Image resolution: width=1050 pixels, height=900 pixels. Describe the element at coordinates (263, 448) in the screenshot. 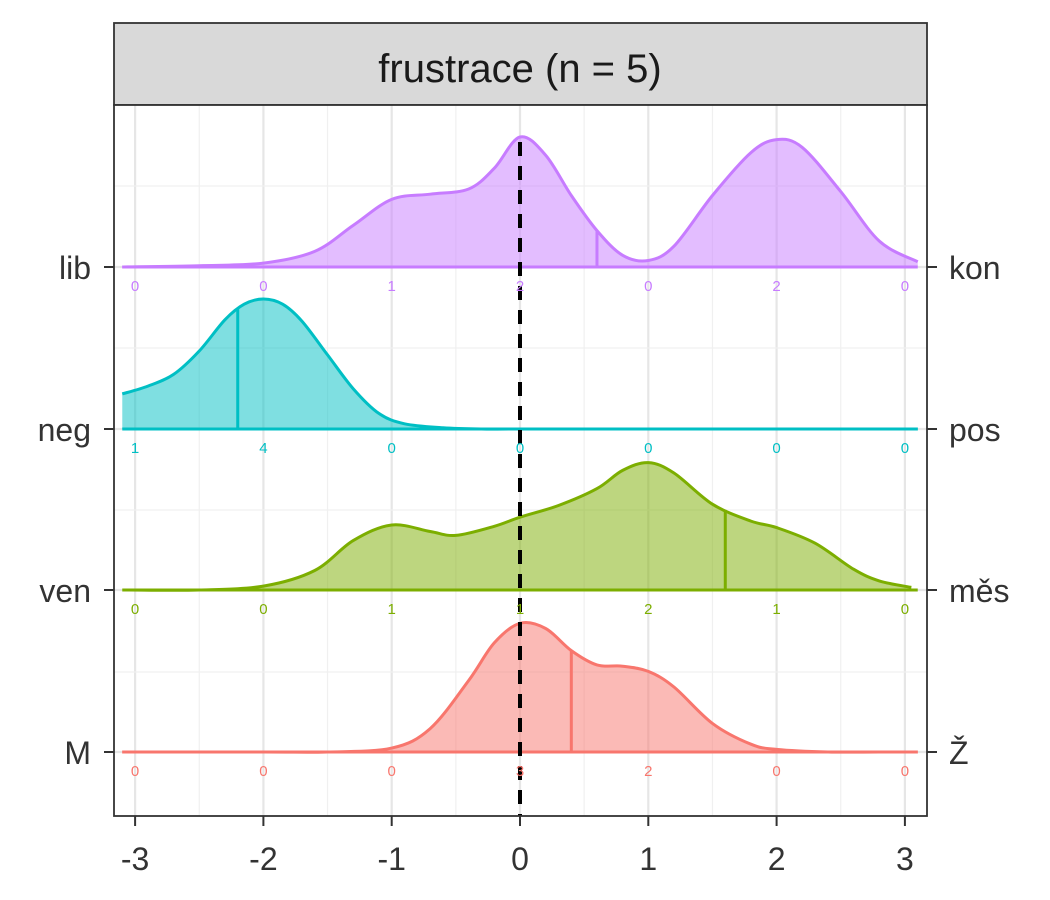

I see `count-label: 4` at that location.